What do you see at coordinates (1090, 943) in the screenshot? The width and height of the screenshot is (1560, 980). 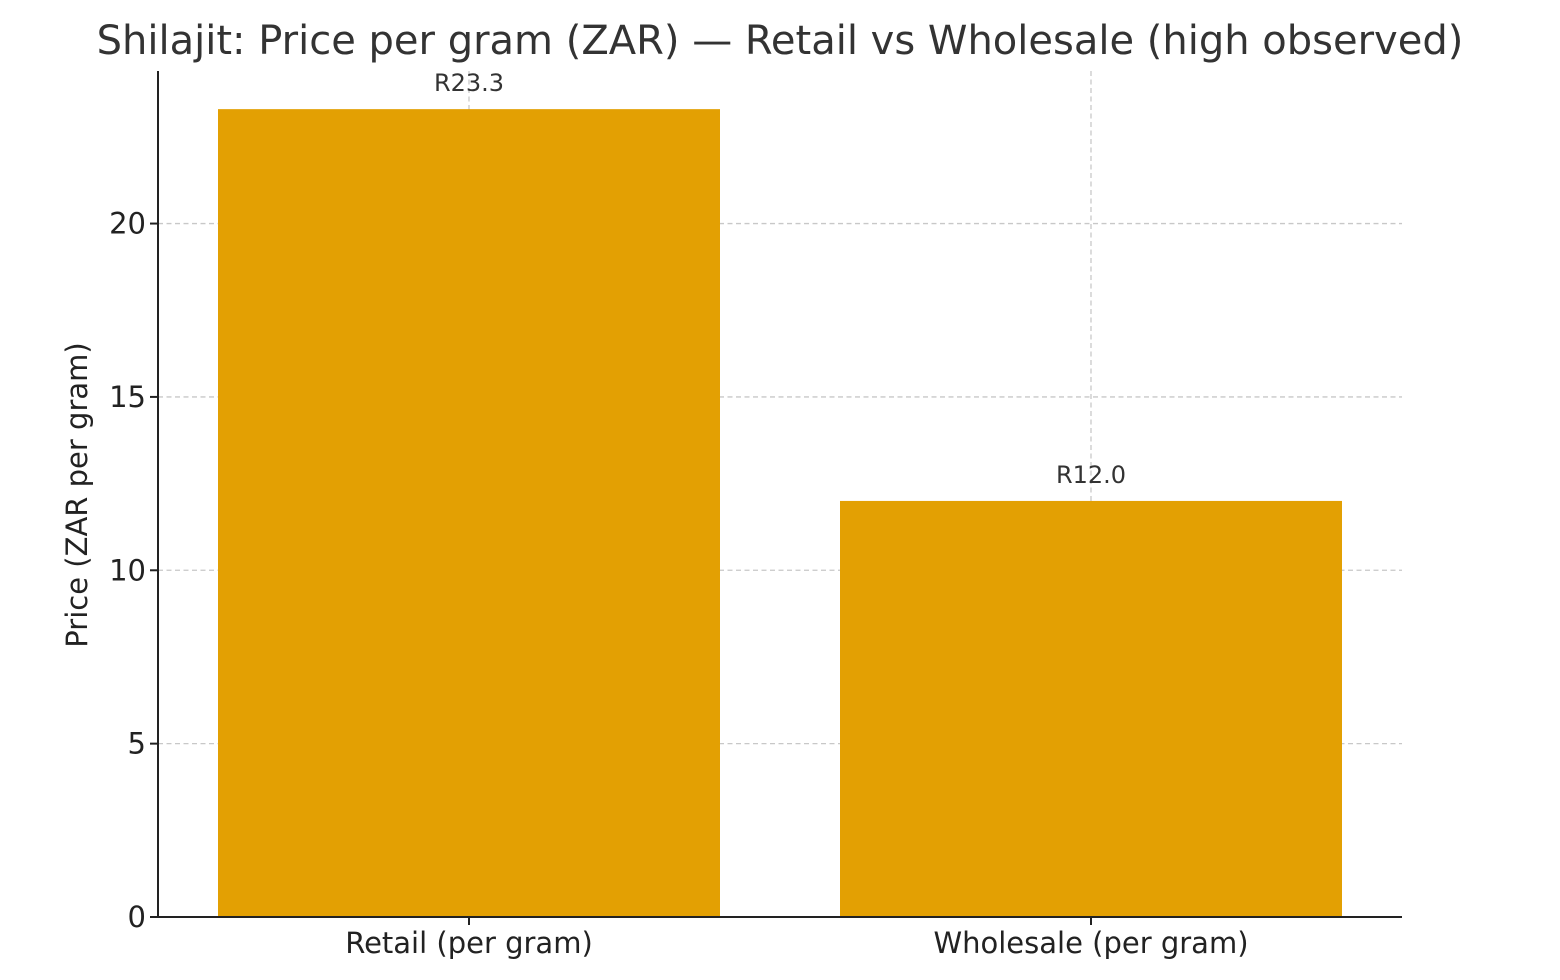 I see `x-tick-label: Wholesale (per gram)` at bounding box center [1090, 943].